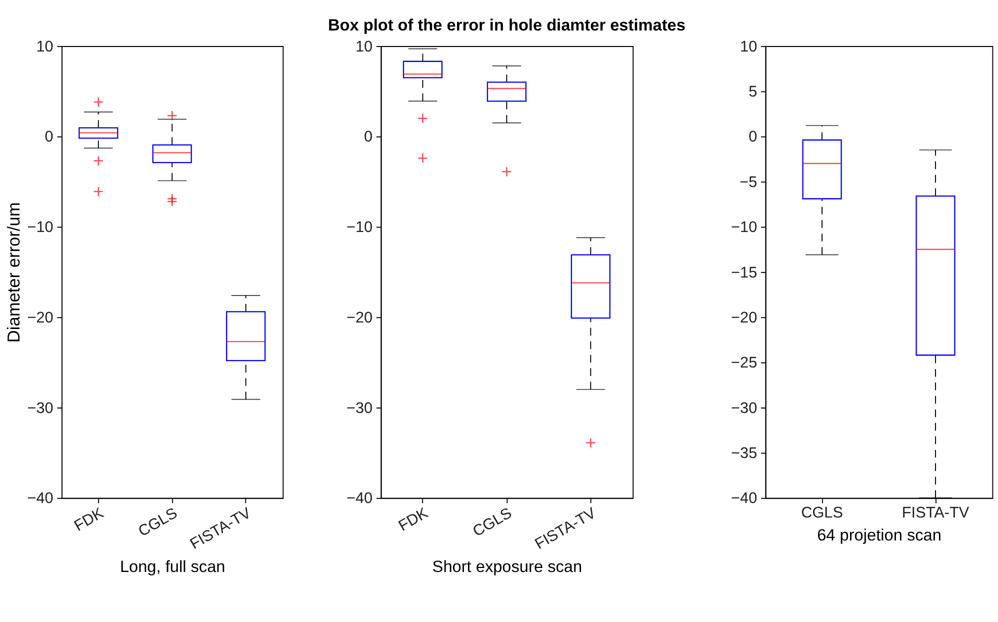  What do you see at coordinates (507, 567) in the screenshot?
I see `x-axis-title: Short exposure scan` at bounding box center [507, 567].